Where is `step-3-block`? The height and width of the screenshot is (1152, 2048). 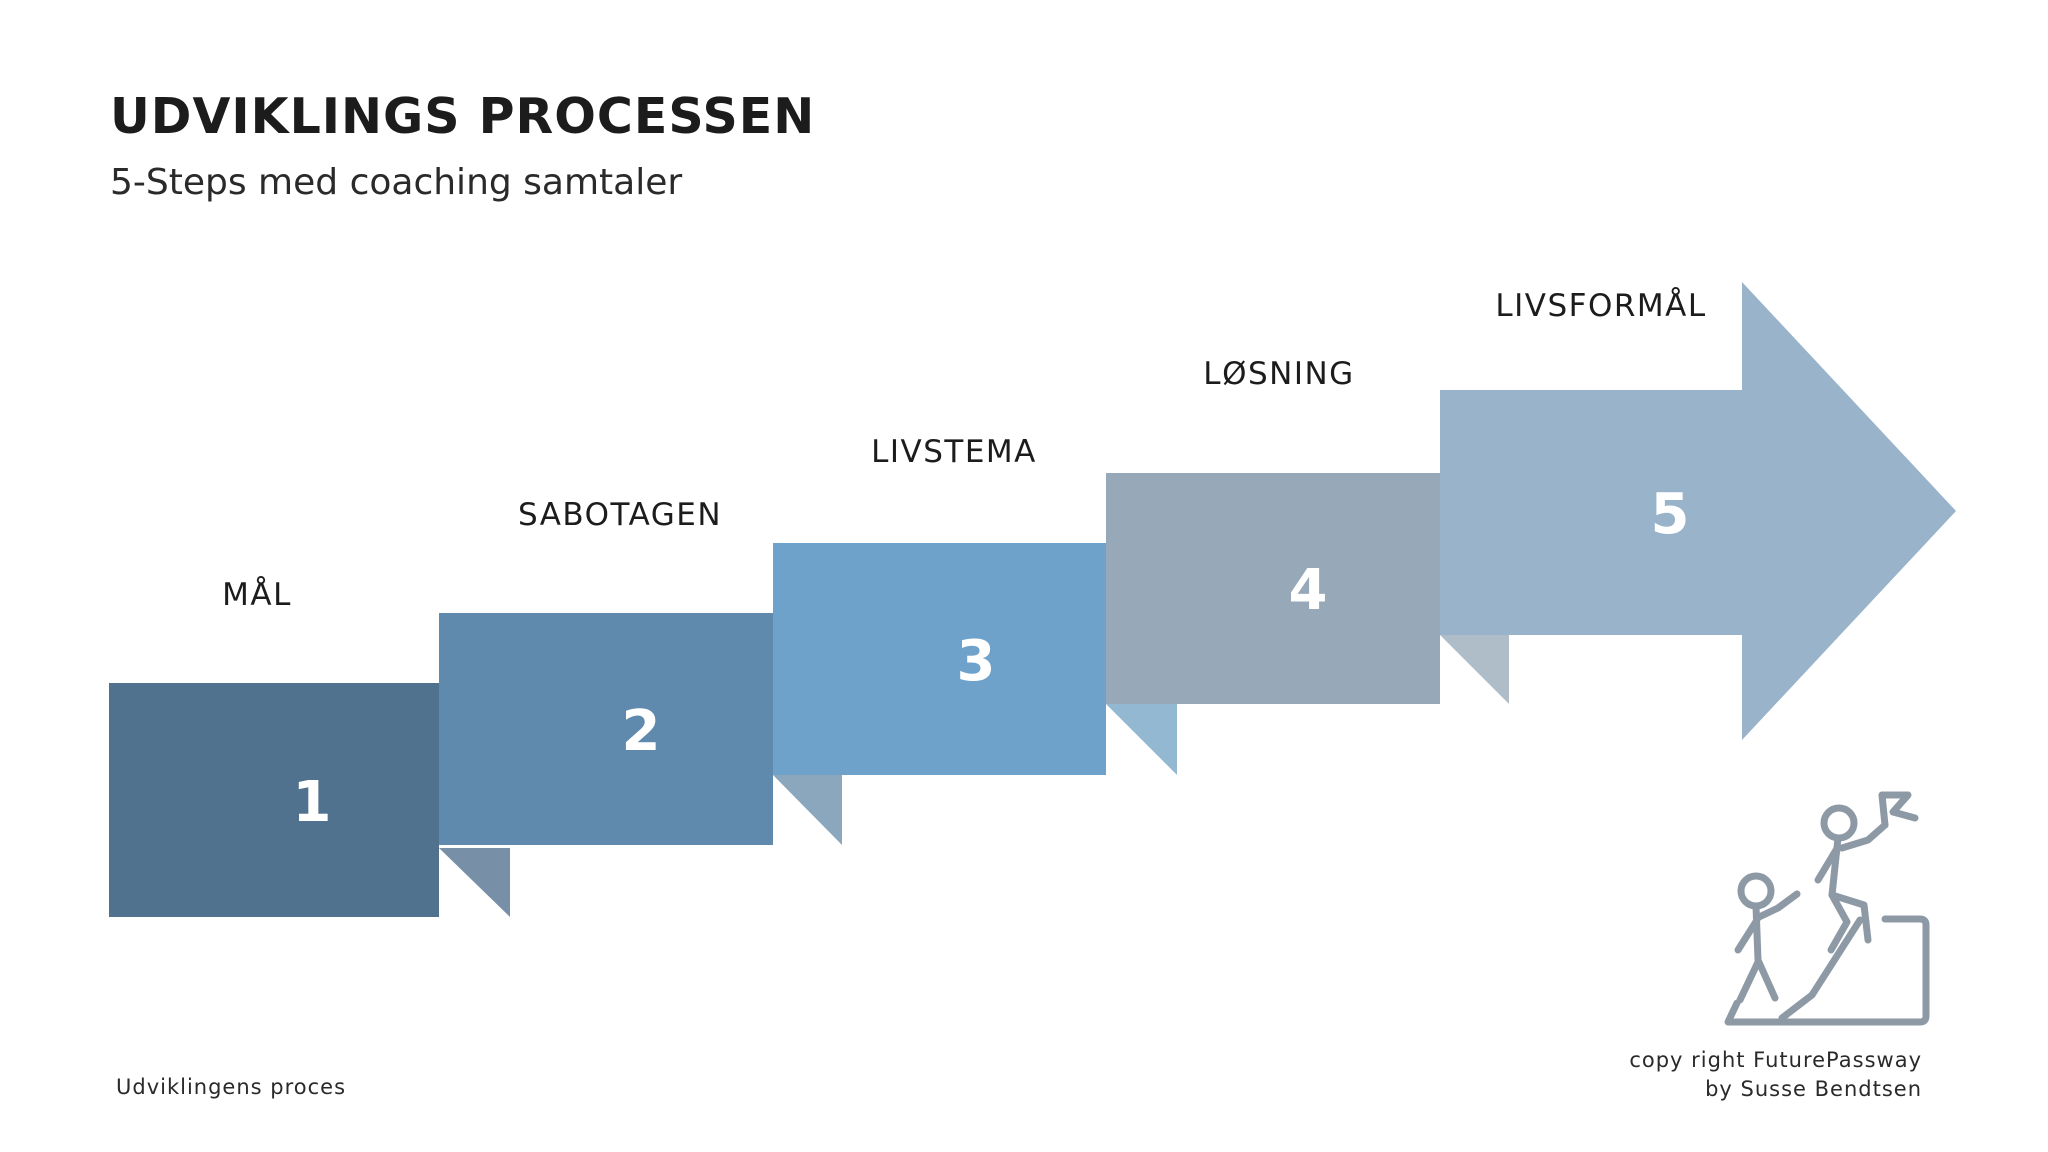 step-3-block is located at coordinates (939, 659).